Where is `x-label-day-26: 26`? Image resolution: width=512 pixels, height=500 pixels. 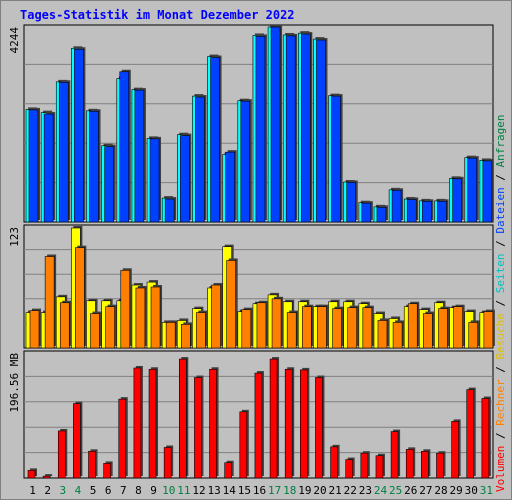
x-label-day-26: 26 is located at coordinates (410, 490).